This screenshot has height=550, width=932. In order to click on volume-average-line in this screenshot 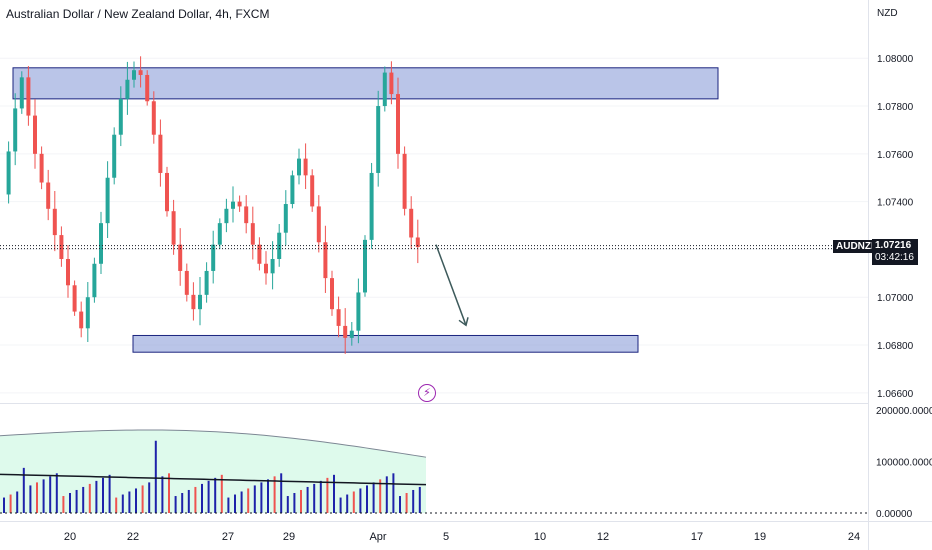, I will do `click(213, 479)`.